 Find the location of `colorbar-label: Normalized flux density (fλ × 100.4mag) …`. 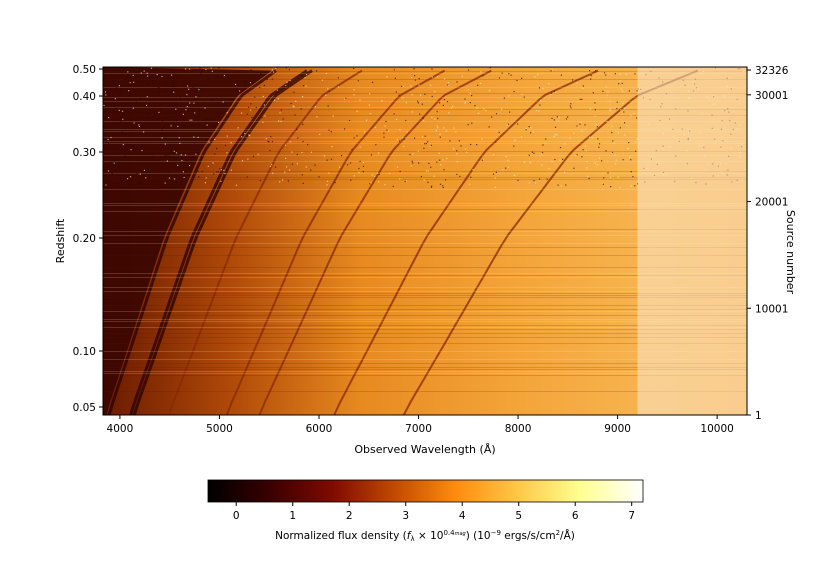

colorbar-label: Normalized flux density (fλ × 100.4mag) … is located at coordinates (425, 536).